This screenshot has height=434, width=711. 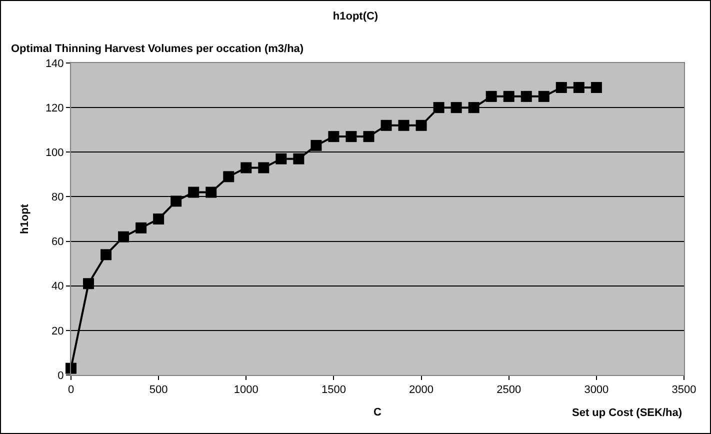 I want to click on text: Set up Cost (SEK/ha), so click(x=627, y=413).